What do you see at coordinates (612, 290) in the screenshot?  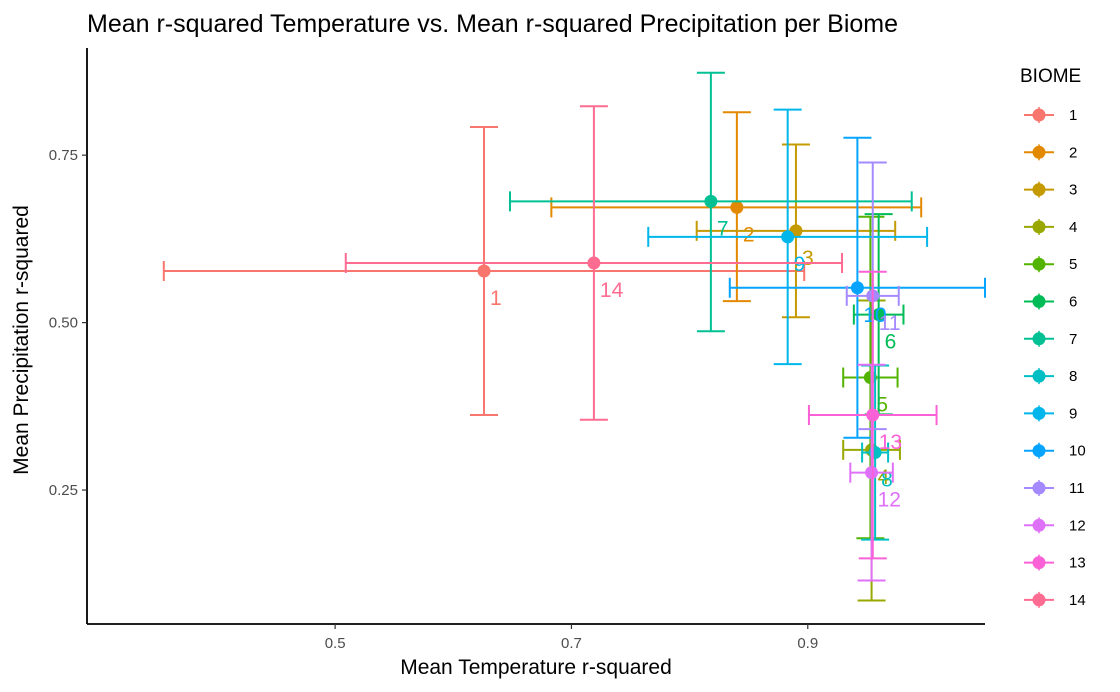 I see `point-label: 14` at bounding box center [612, 290].